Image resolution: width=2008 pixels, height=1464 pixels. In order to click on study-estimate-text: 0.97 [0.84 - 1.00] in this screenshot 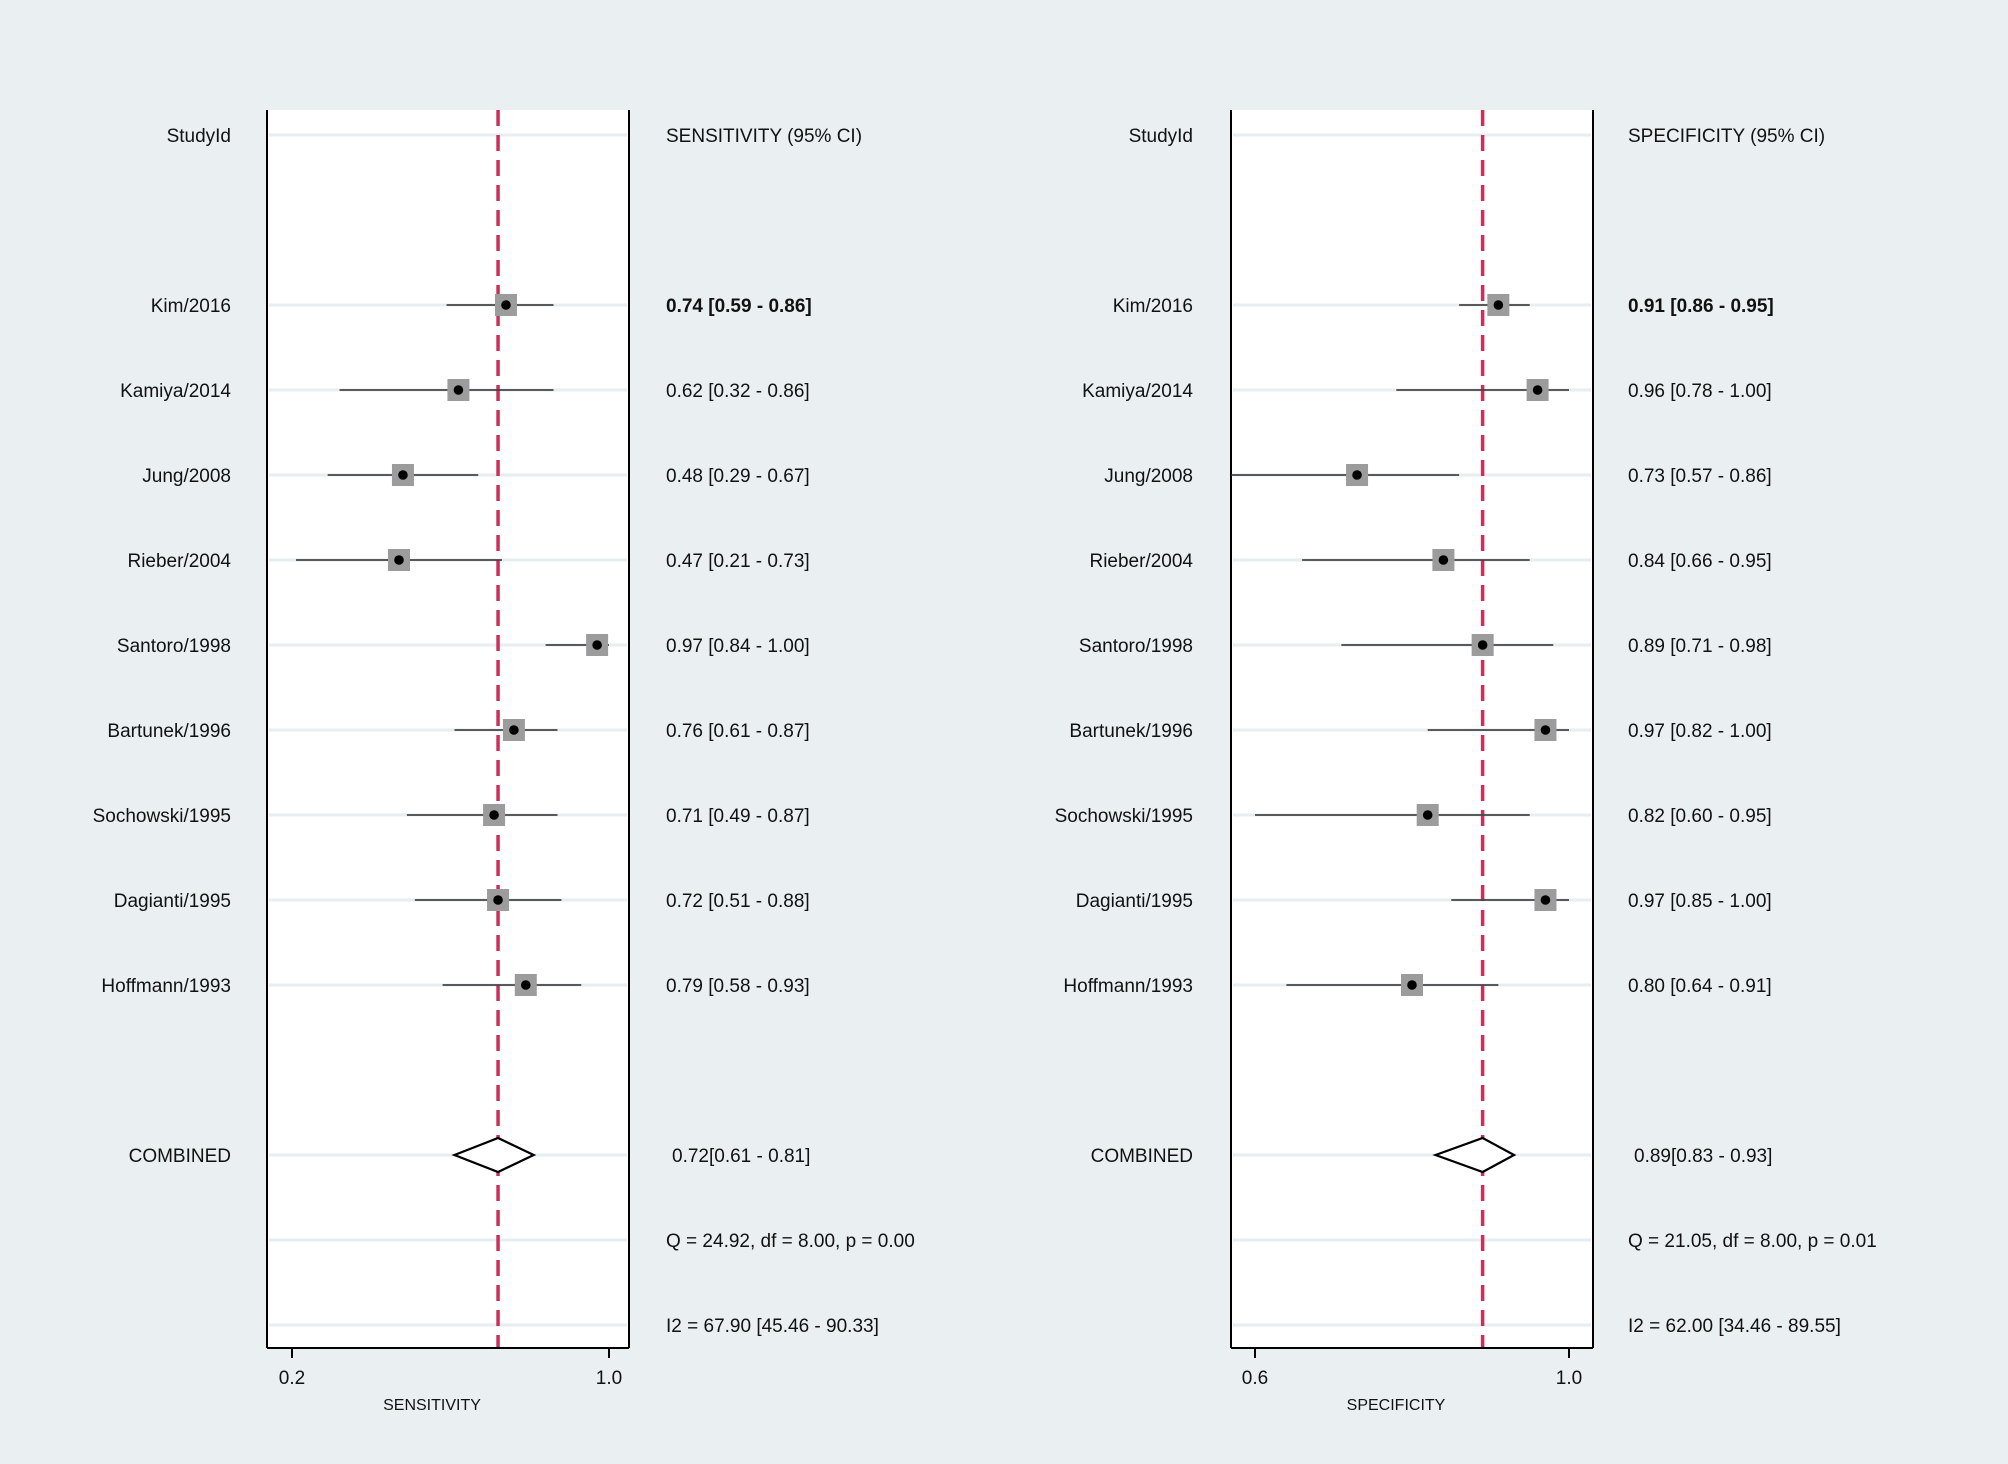, I will do `click(738, 646)`.